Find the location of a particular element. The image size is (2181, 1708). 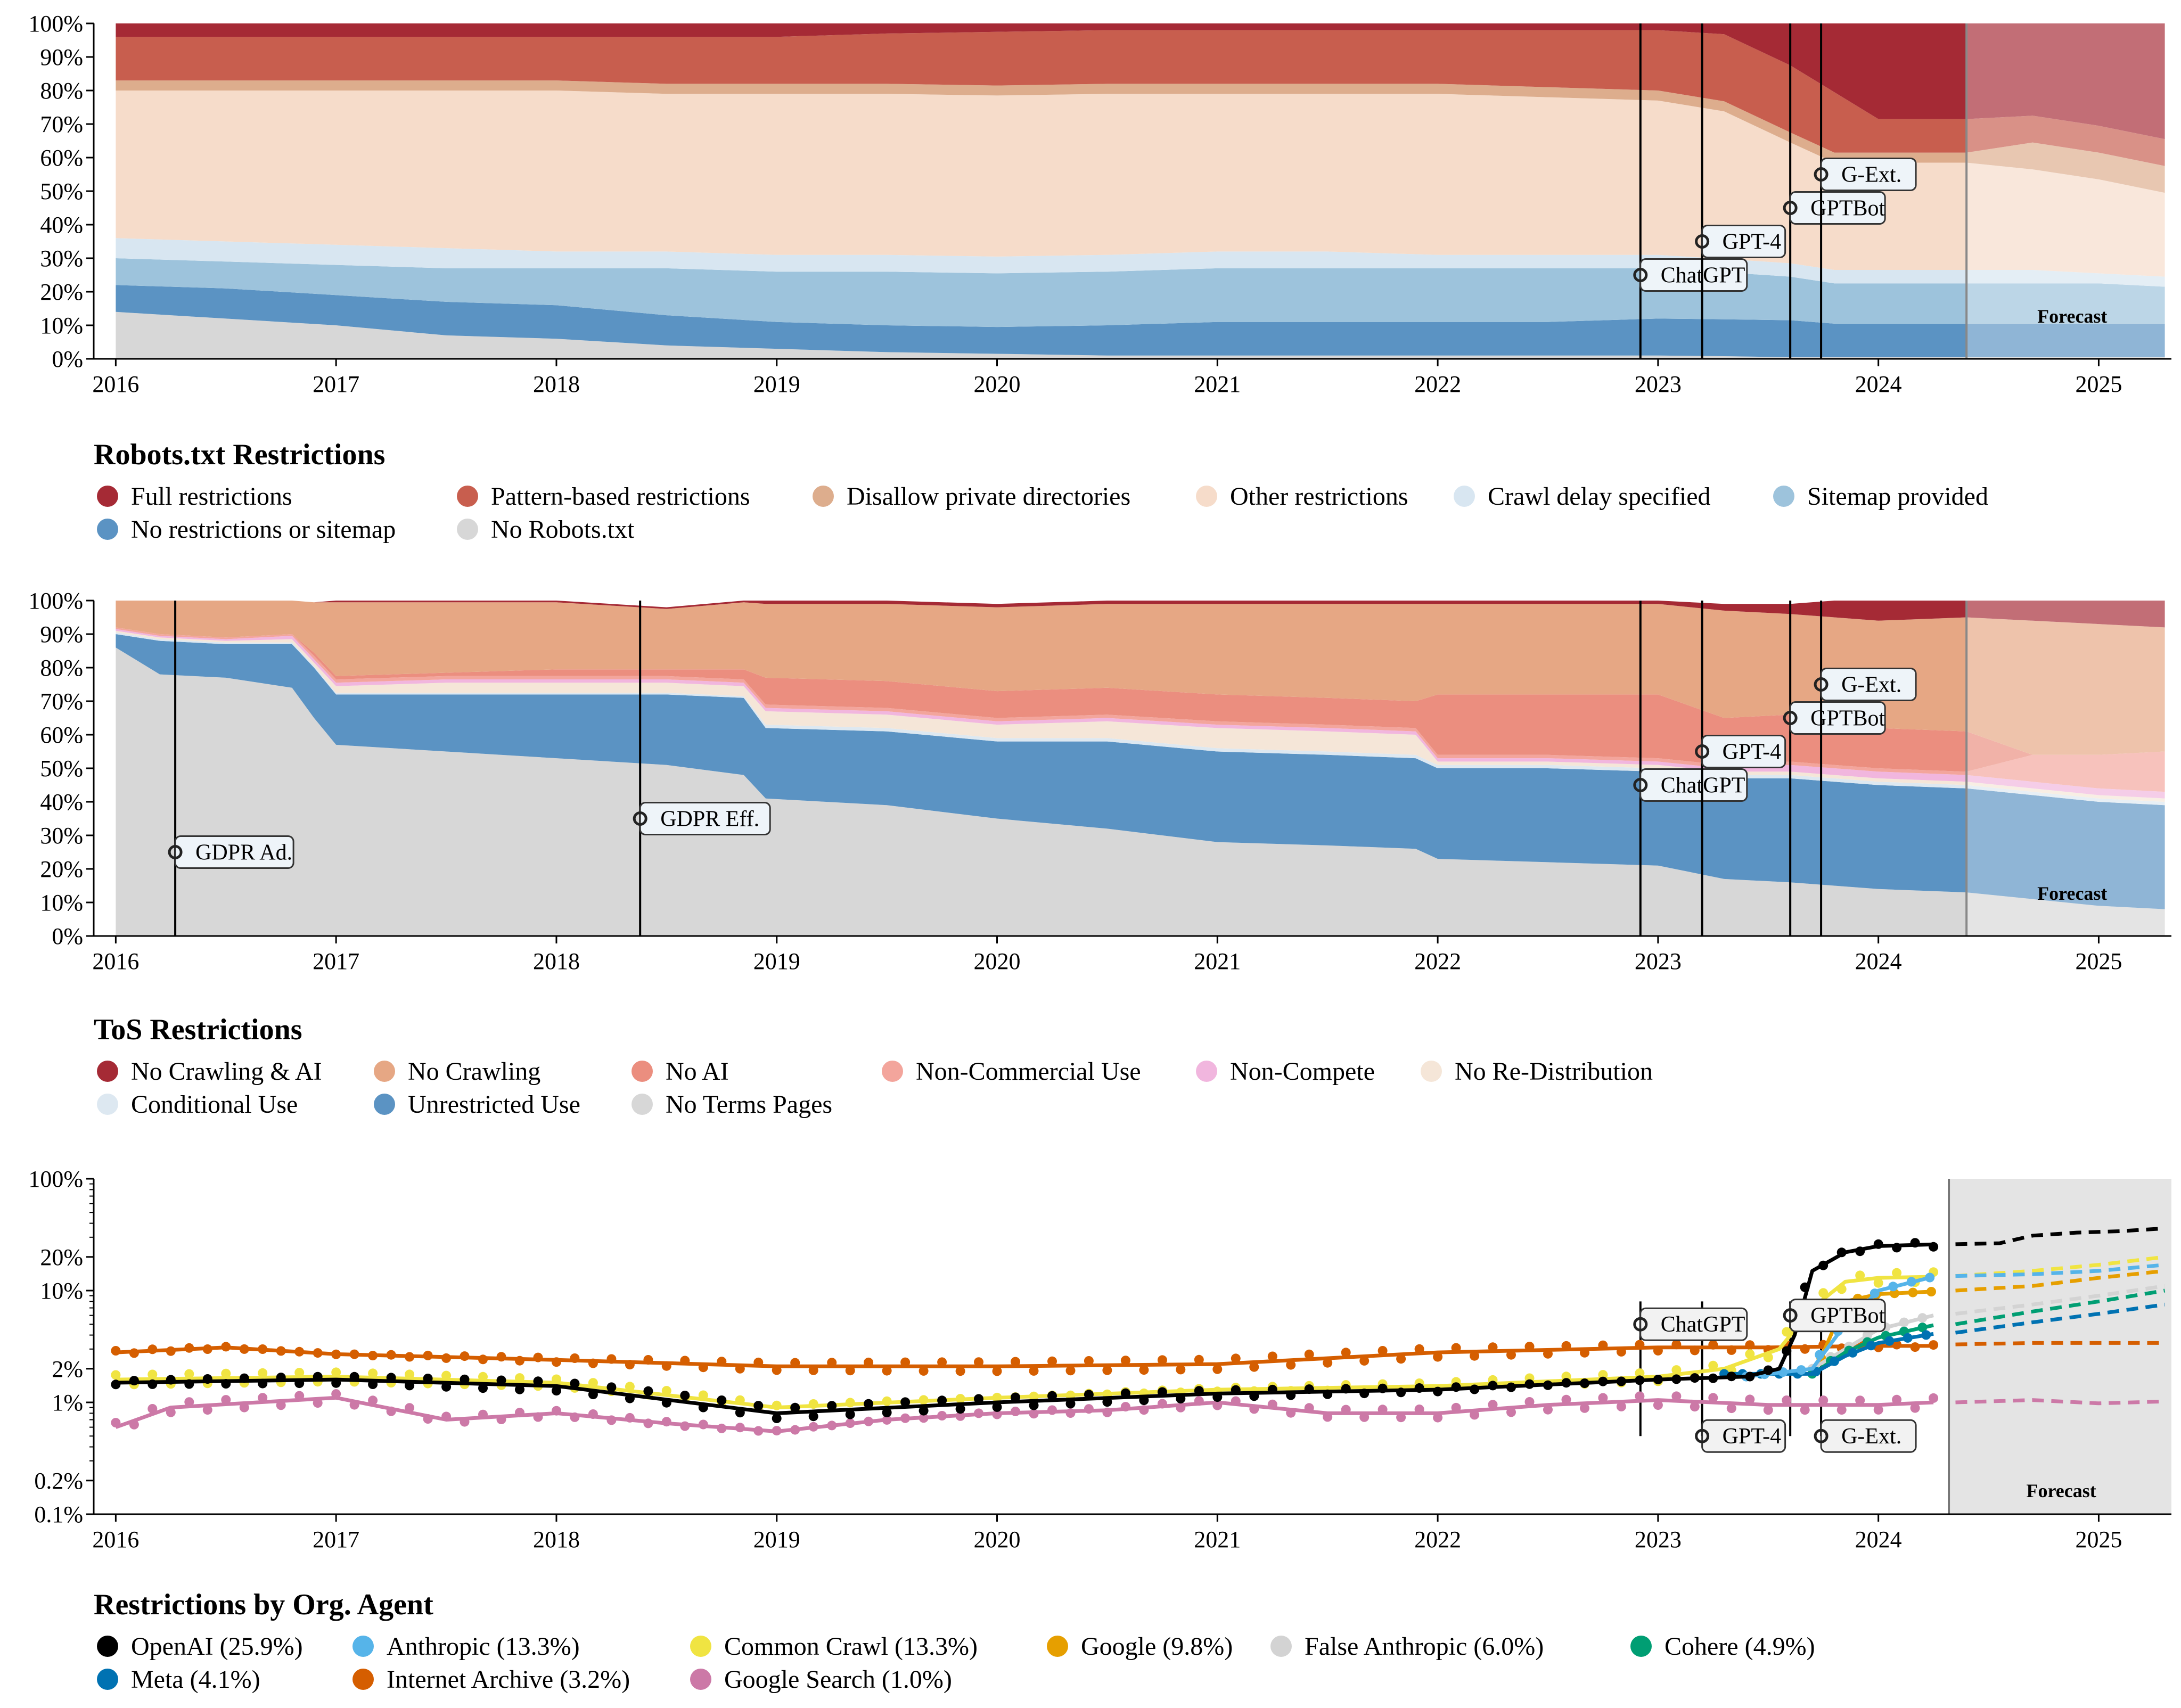

y-tick-label: 10% is located at coordinates (61, 903).